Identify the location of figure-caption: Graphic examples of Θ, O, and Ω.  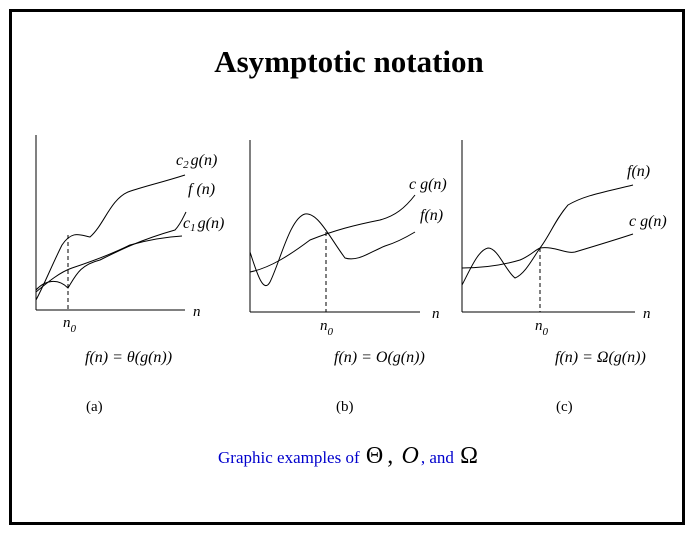
(349, 456).